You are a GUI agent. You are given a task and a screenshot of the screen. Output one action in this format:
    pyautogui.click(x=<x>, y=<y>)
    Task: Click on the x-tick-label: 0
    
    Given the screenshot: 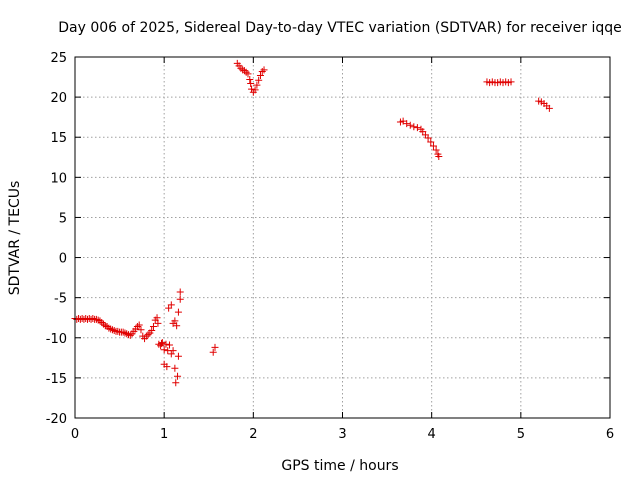 What is the action you would take?
    pyautogui.click(x=75, y=434)
    